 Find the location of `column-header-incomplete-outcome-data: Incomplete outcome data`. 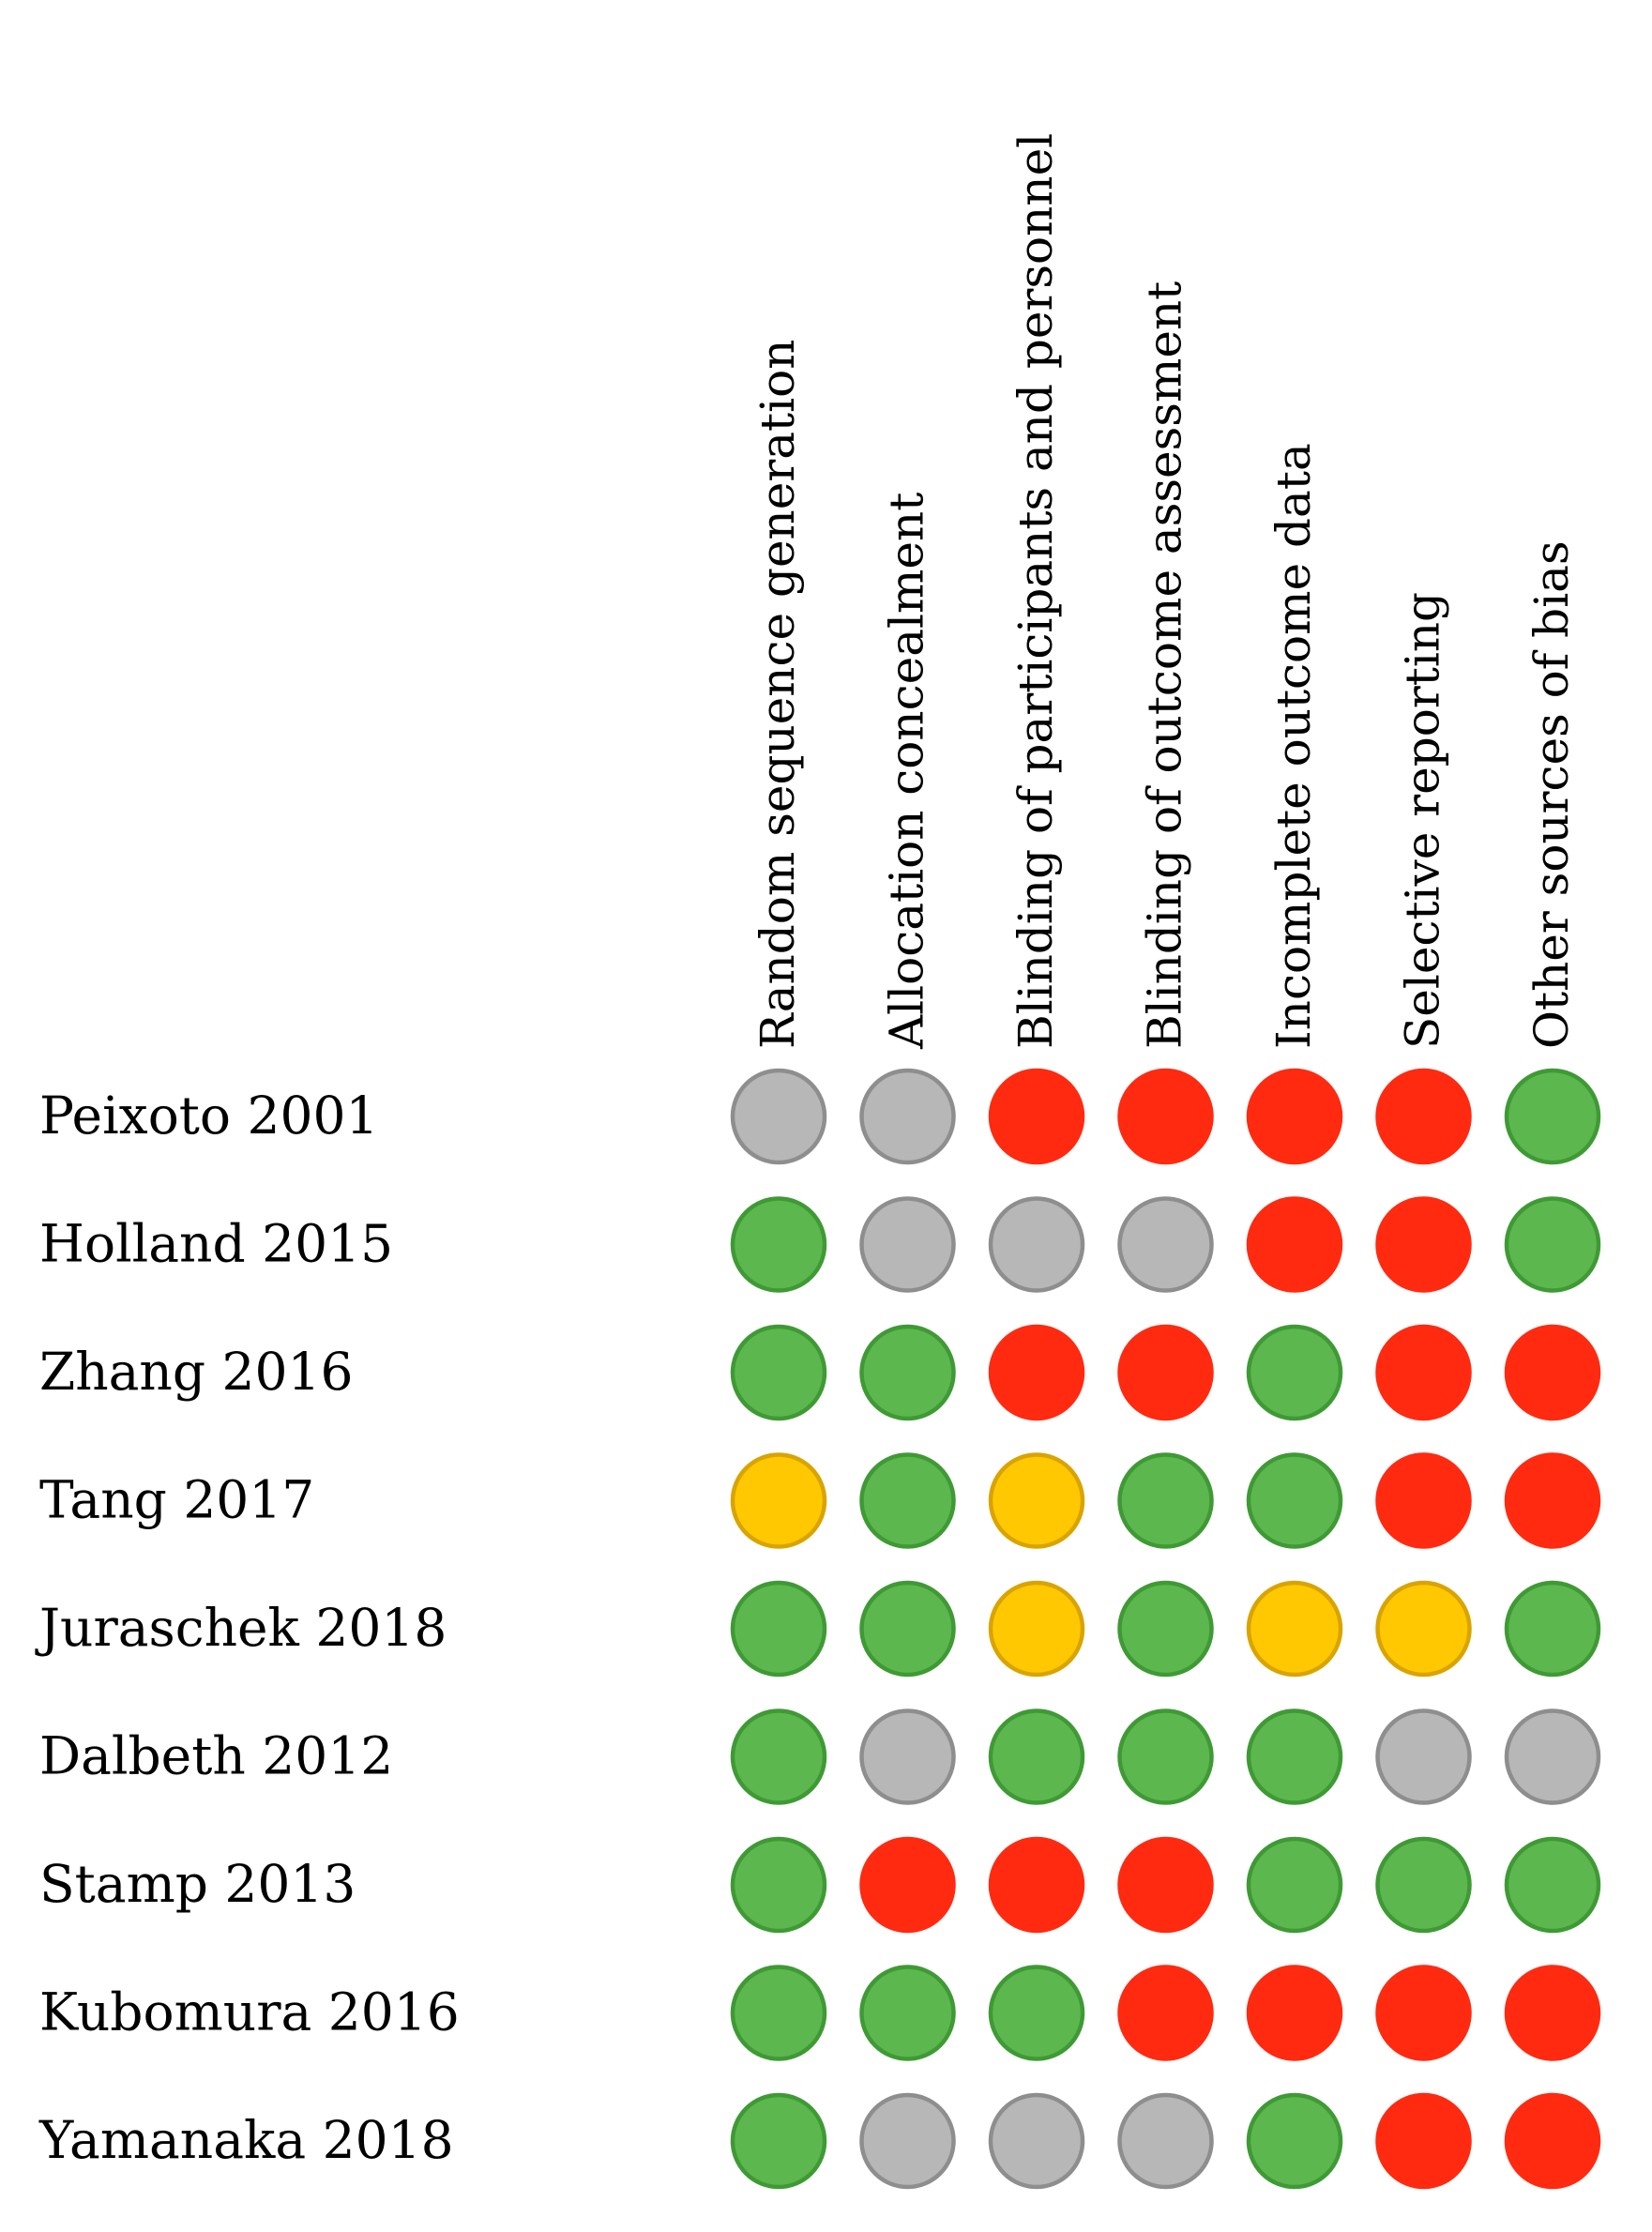

column-header-incomplete-outcome-data: Incomplete outcome data is located at coordinates (1293, 746).